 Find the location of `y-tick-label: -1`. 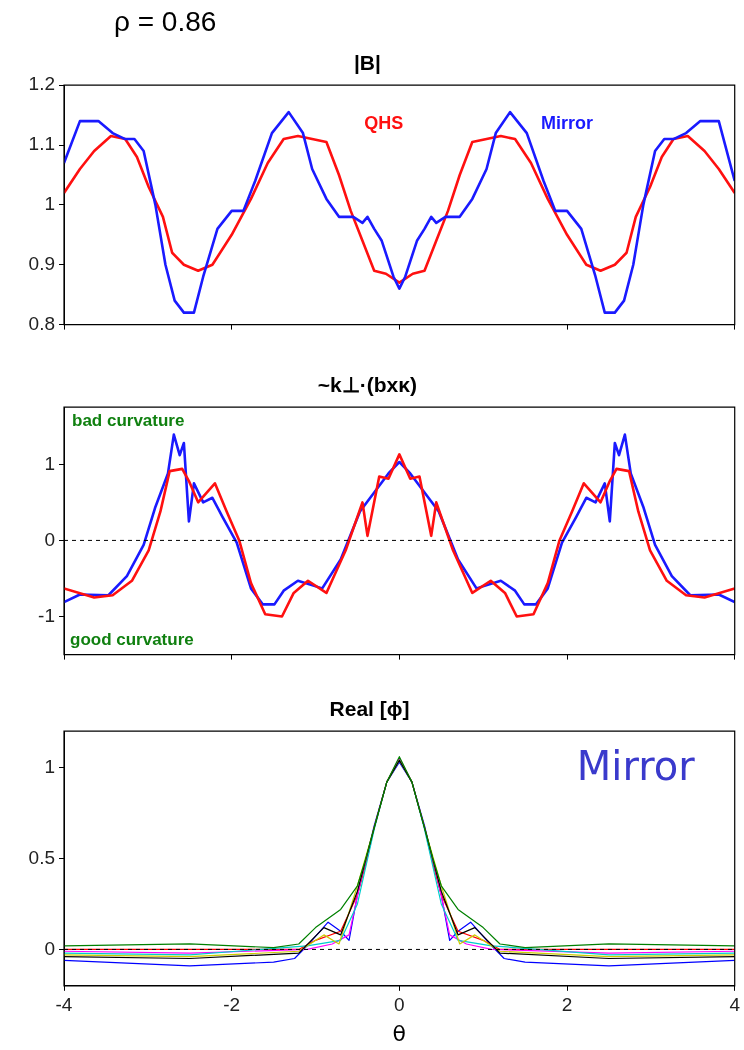

y-tick-label: -1 is located at coordinates (46, 615).